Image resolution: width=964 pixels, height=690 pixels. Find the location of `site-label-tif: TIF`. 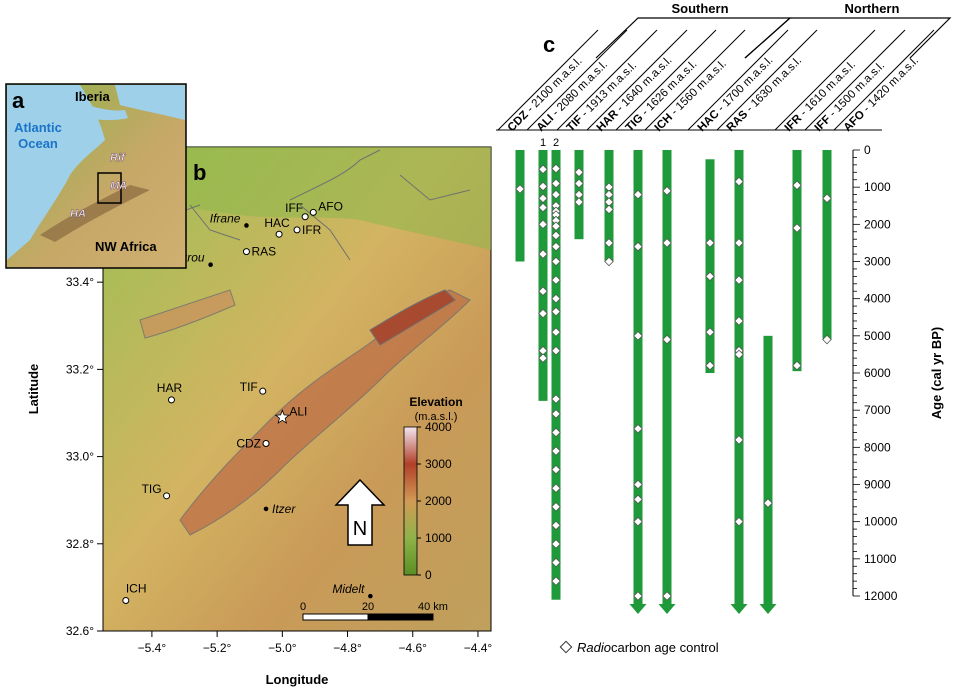

site-label-tif: TIF is located at coordinates (249, 387).